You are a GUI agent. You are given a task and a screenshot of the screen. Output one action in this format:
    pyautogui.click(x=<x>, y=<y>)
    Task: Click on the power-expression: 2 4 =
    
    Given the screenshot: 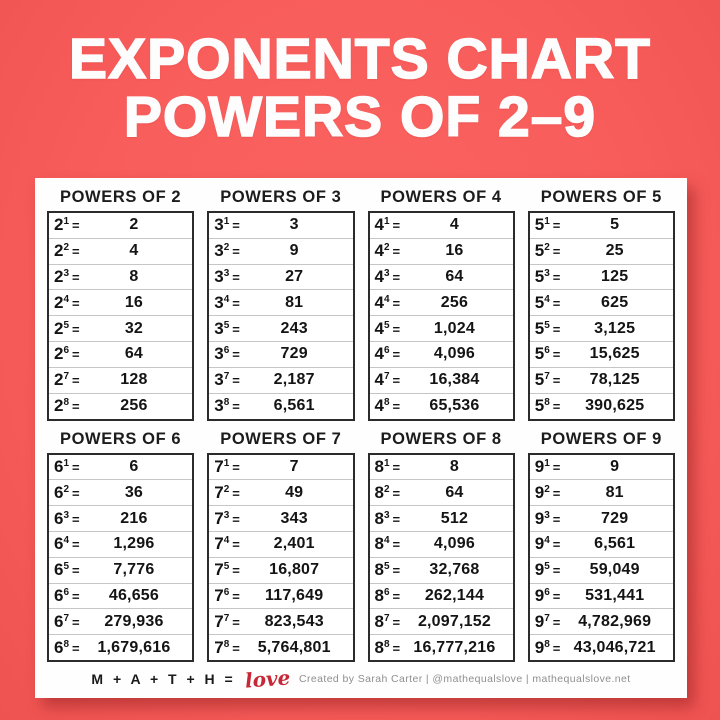 What is the action you would take?
    pyautogui.click(x=67, y=302)
    